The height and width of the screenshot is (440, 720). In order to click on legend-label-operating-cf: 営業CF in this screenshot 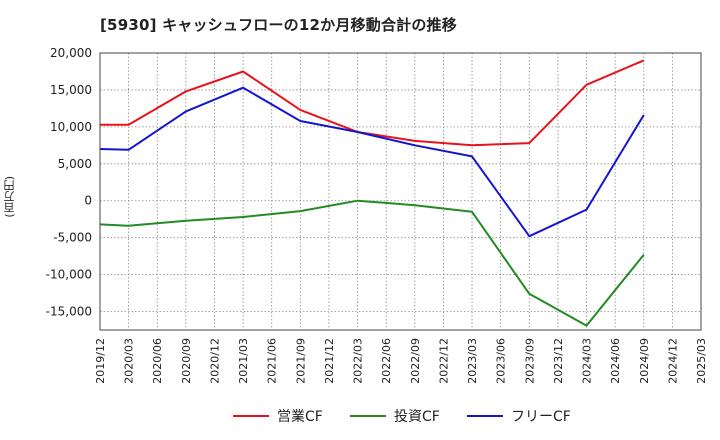, I will do `click(300, 417)`.